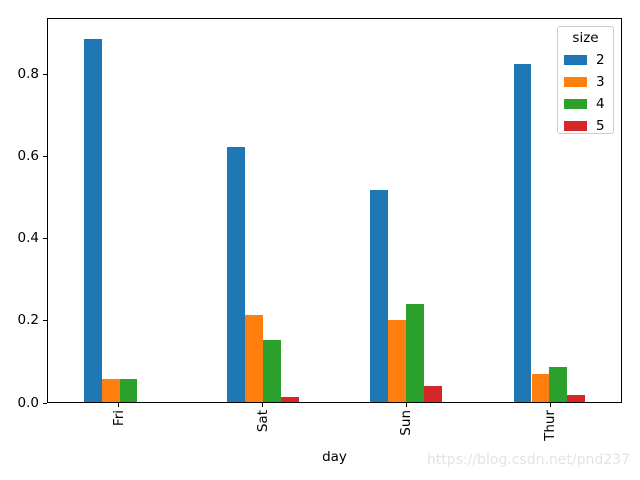 The width and height of the screenshot is (640, 480). What do you see at coordinates (600, 60) in the screenshot?
I see `legend-label: 2` at bounding box center [600, 60].